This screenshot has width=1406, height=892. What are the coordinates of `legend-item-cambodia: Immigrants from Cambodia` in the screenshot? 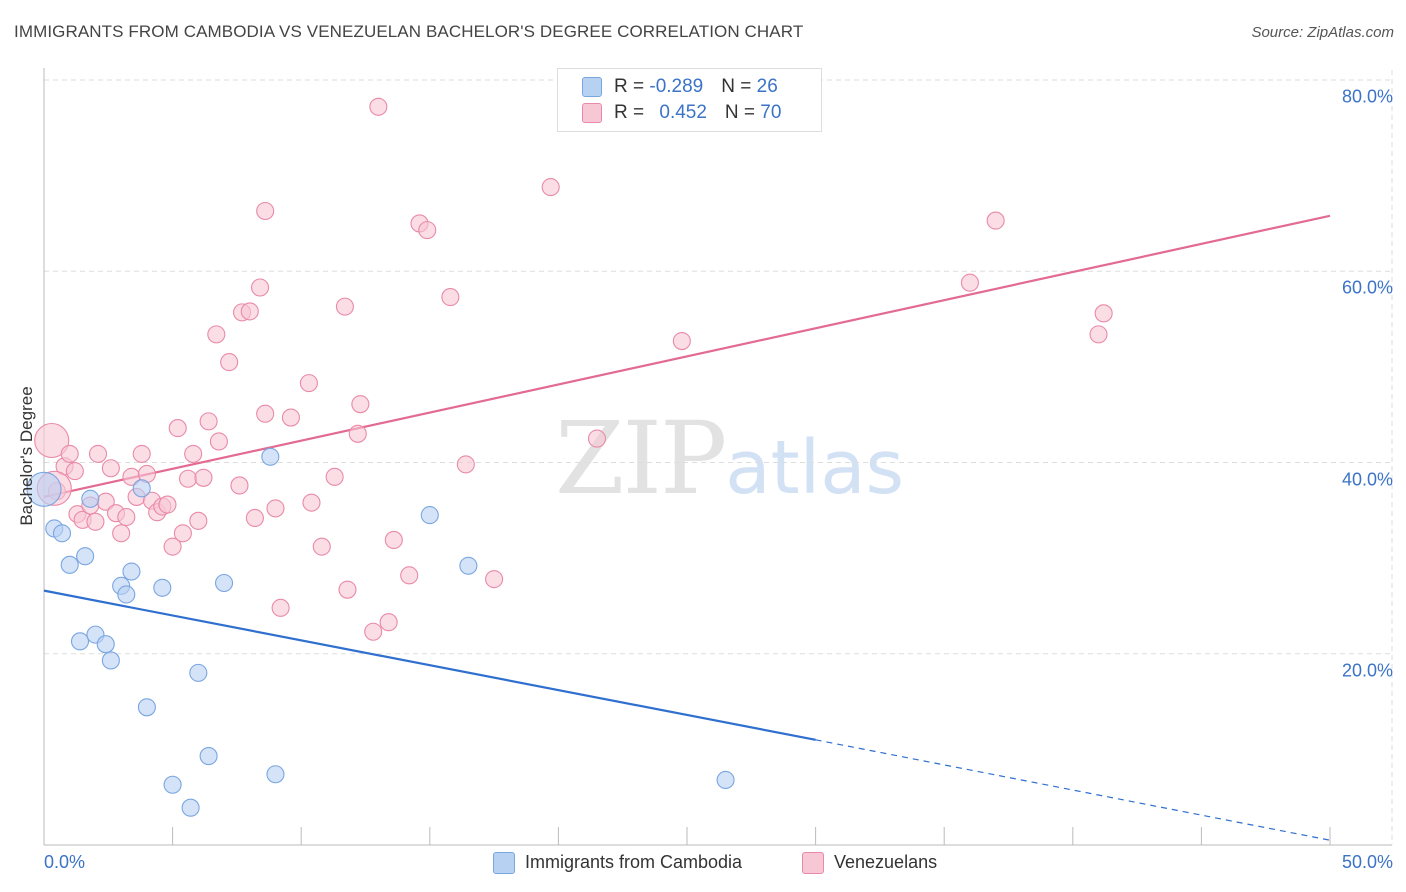 It's located at (618, 863).